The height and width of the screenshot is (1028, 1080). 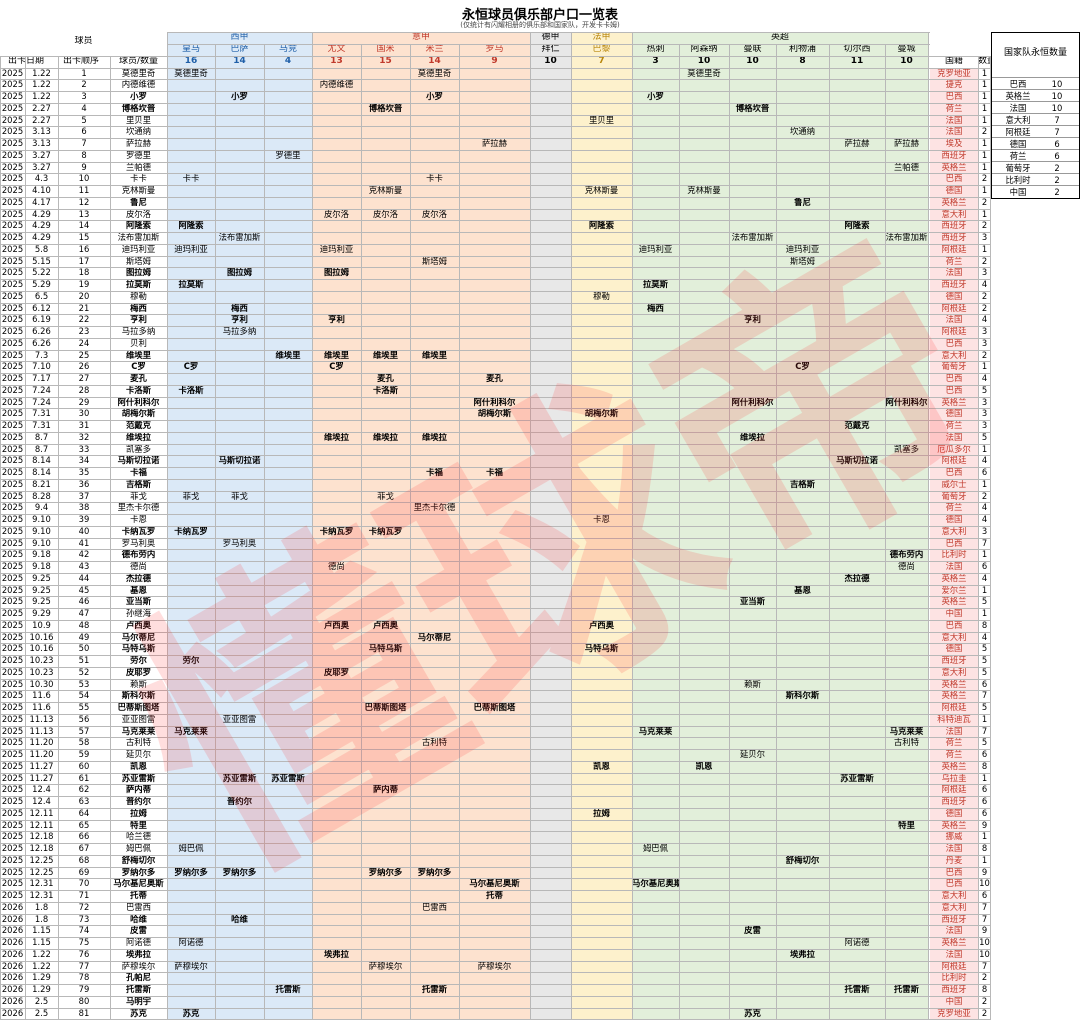 I want to click on row-date: 11.13, so click(x=41, y=730).